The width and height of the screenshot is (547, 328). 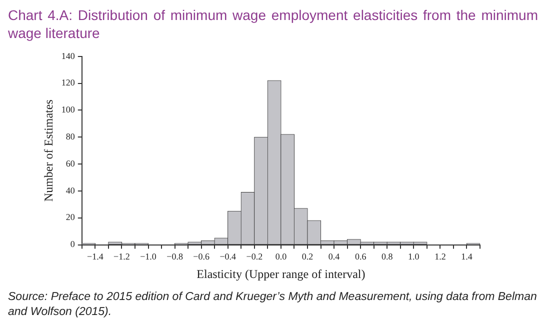 I want to click on y-axis-title: Number of Estimates, so click(x=48, y=150).